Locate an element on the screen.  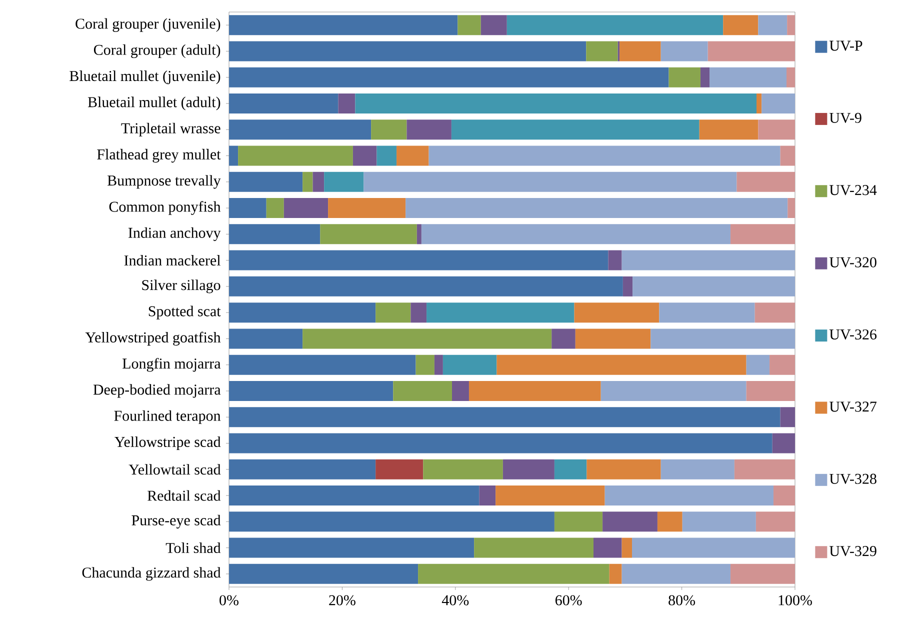
x-tick-label: 20% is located at coordinates (342, 600).